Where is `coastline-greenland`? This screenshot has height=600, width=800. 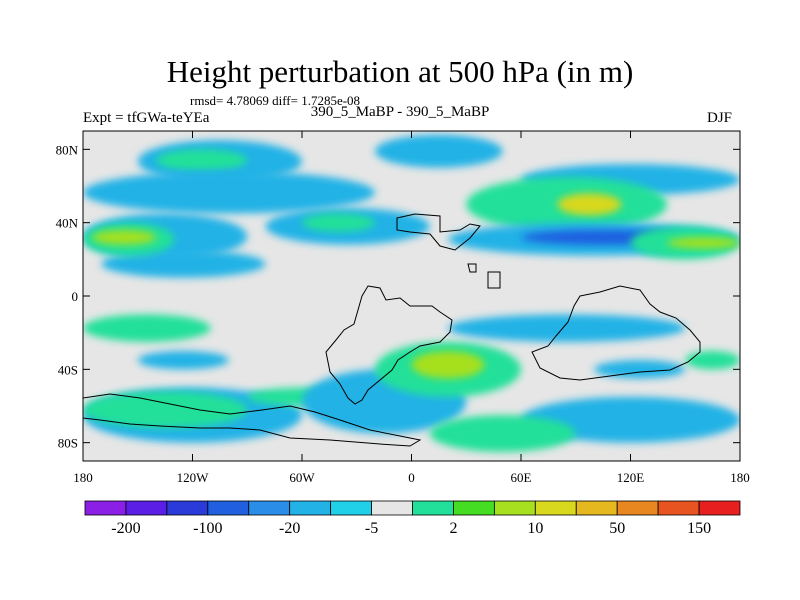
coastline-greenland is located at coordinates (438, 232).